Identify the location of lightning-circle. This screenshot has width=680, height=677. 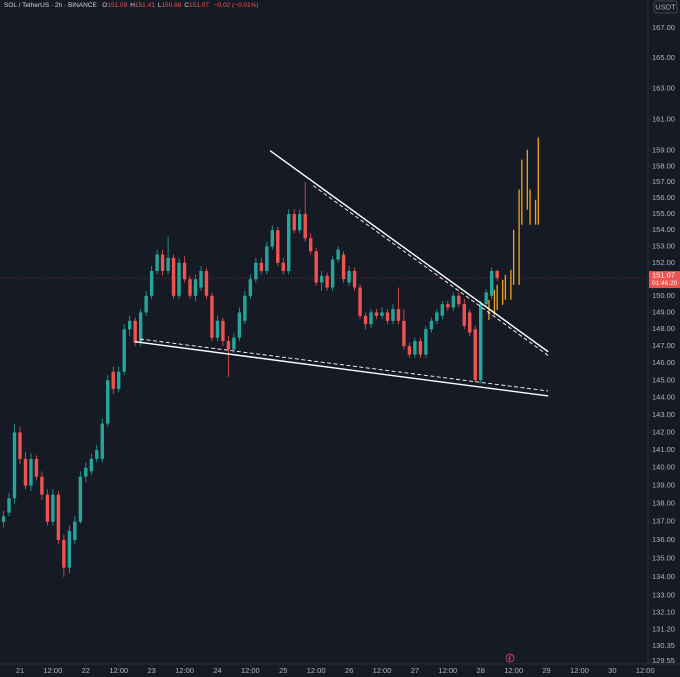
(510, 658).